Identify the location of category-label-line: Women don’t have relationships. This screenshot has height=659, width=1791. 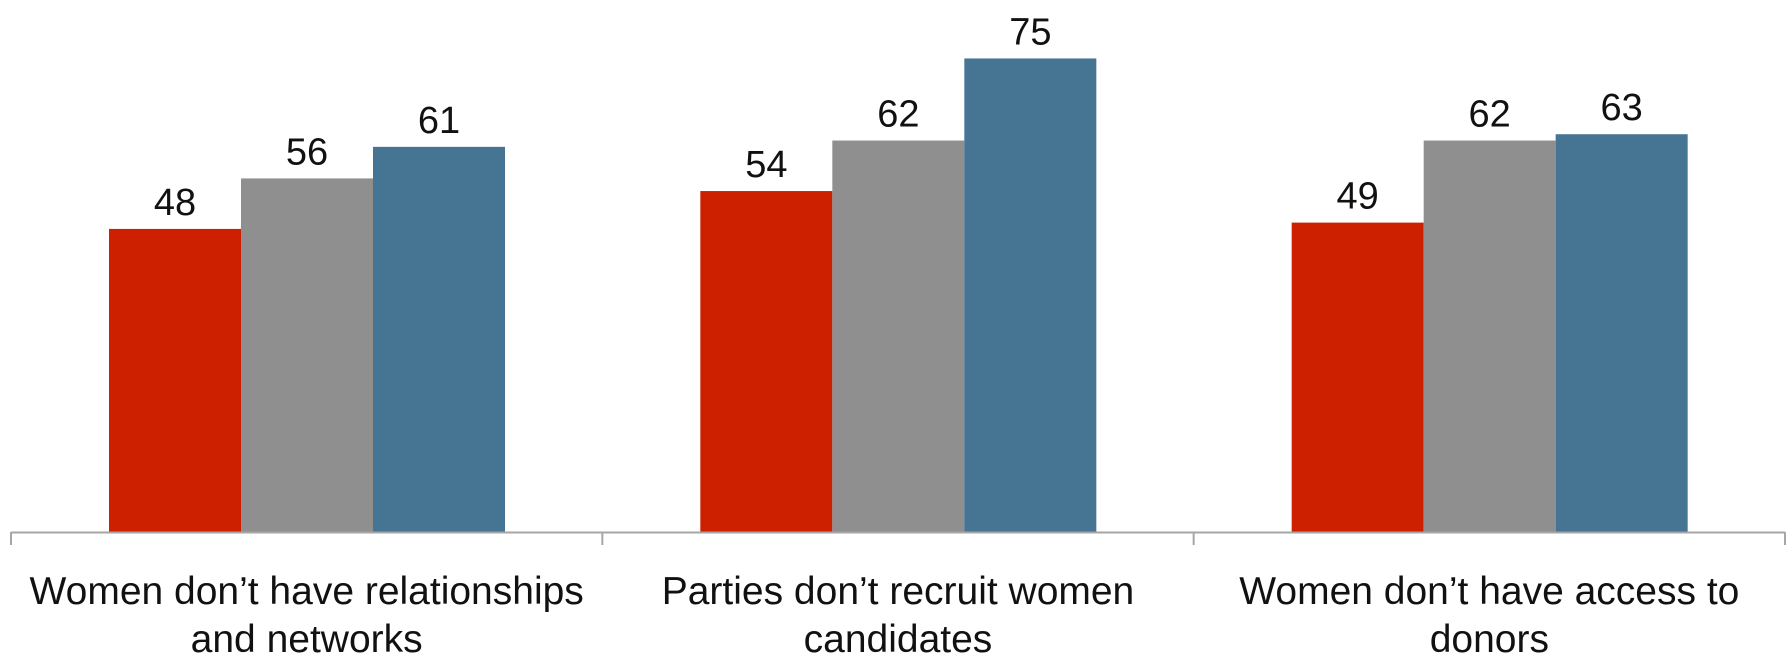
(307, 591).